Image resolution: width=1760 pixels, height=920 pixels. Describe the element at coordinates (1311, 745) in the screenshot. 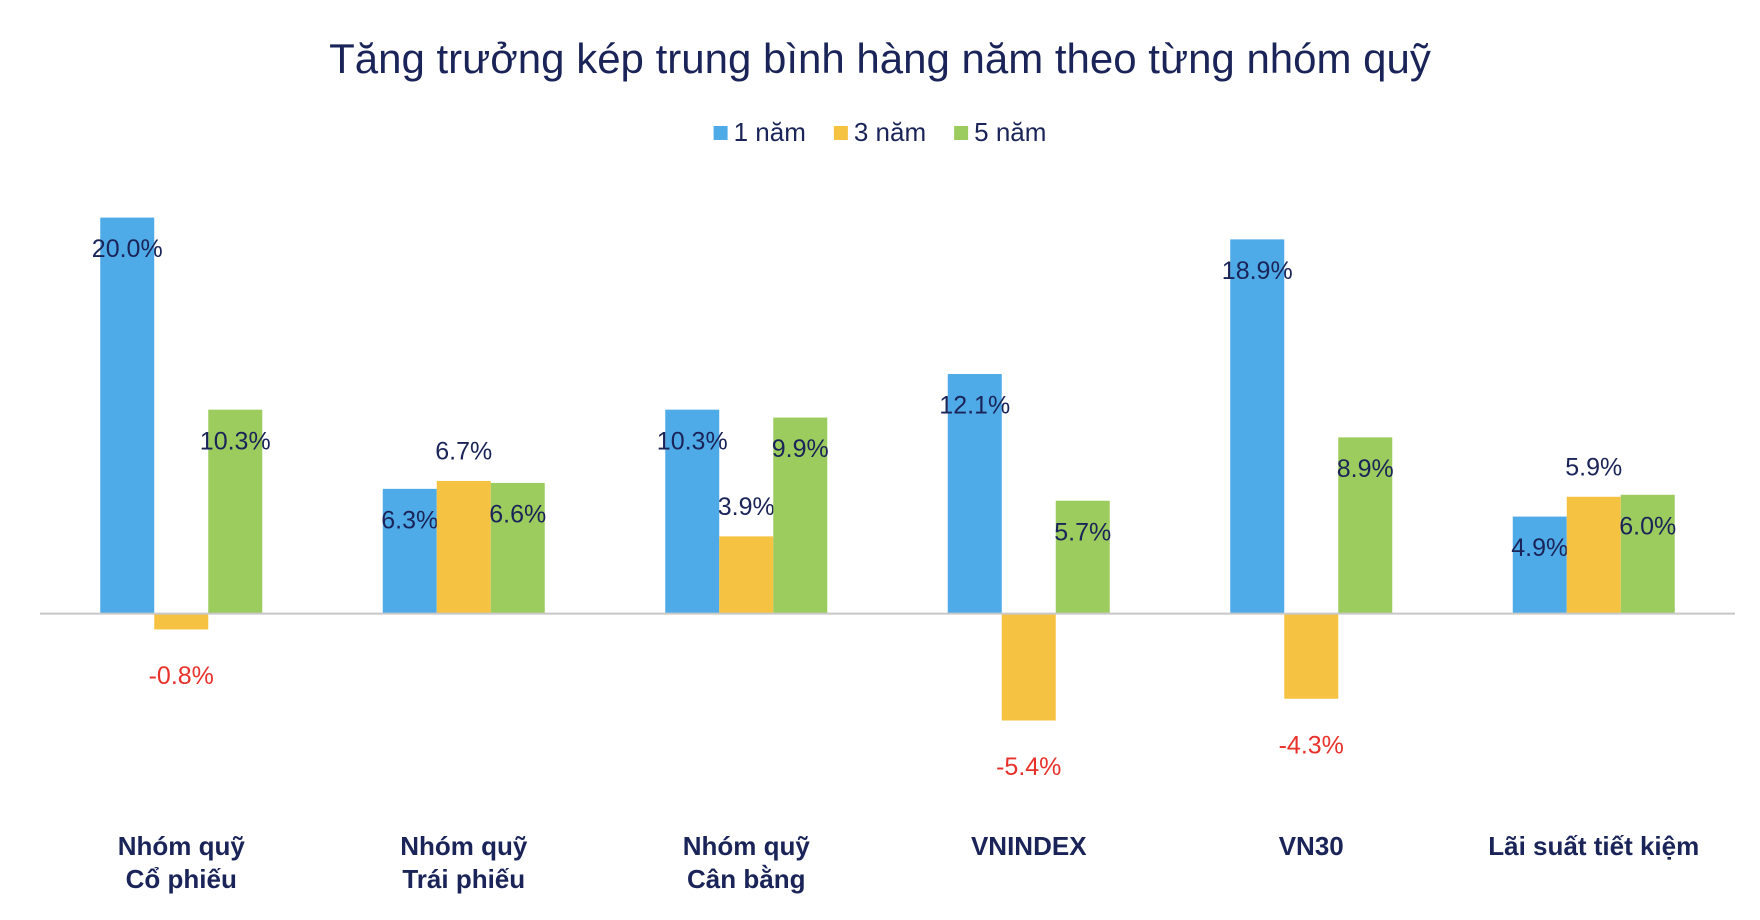

I see `data-label: -4.3%` at that location.